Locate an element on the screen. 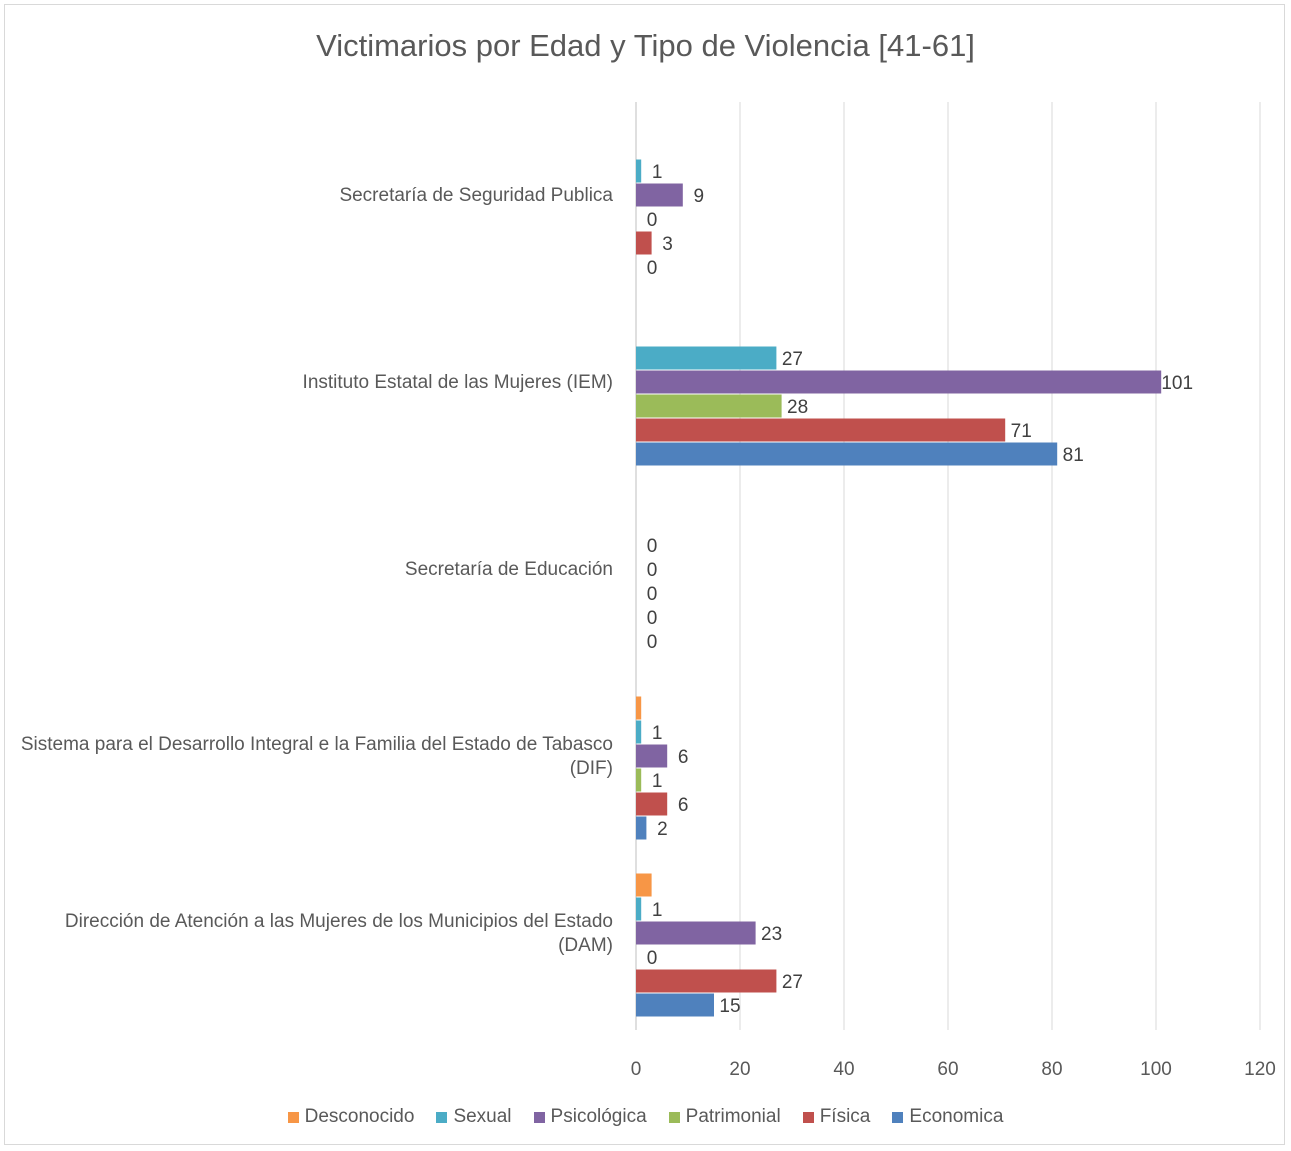 This screenshot has height=1151, width=1291. legend-item: Sexual is located at coordinates (474, 1117).